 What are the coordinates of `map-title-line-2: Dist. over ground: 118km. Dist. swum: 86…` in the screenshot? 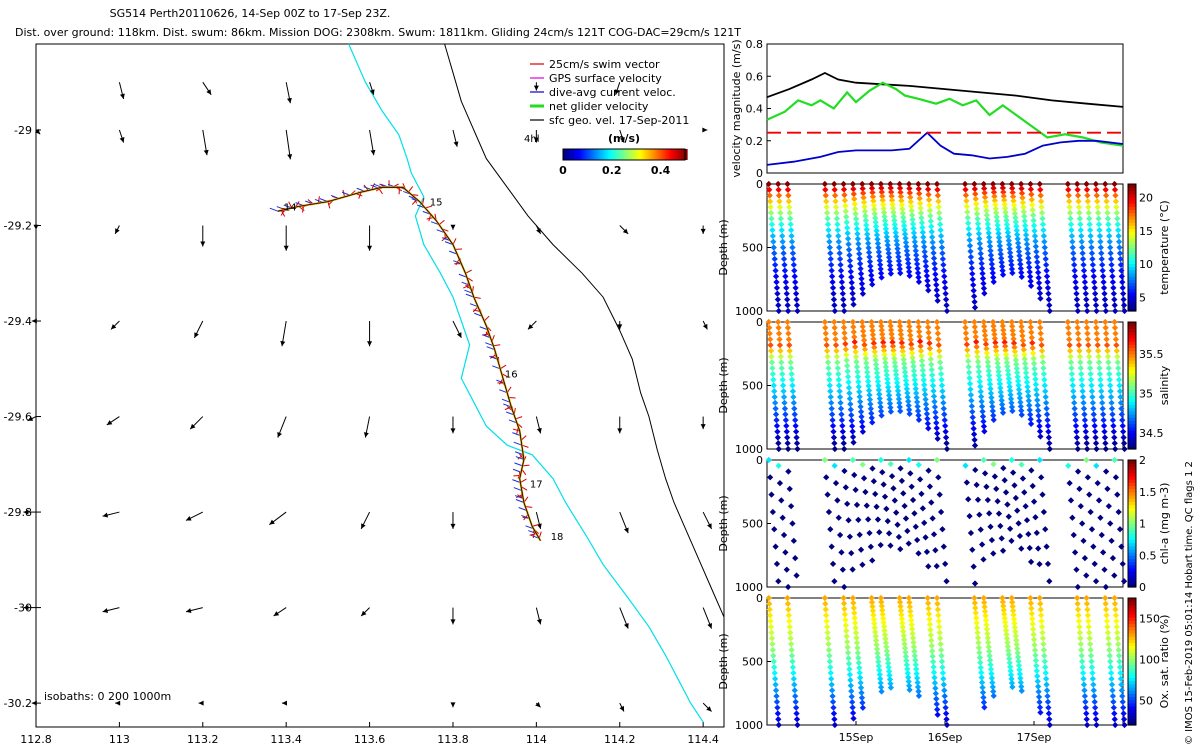 It's located at (378, 32).